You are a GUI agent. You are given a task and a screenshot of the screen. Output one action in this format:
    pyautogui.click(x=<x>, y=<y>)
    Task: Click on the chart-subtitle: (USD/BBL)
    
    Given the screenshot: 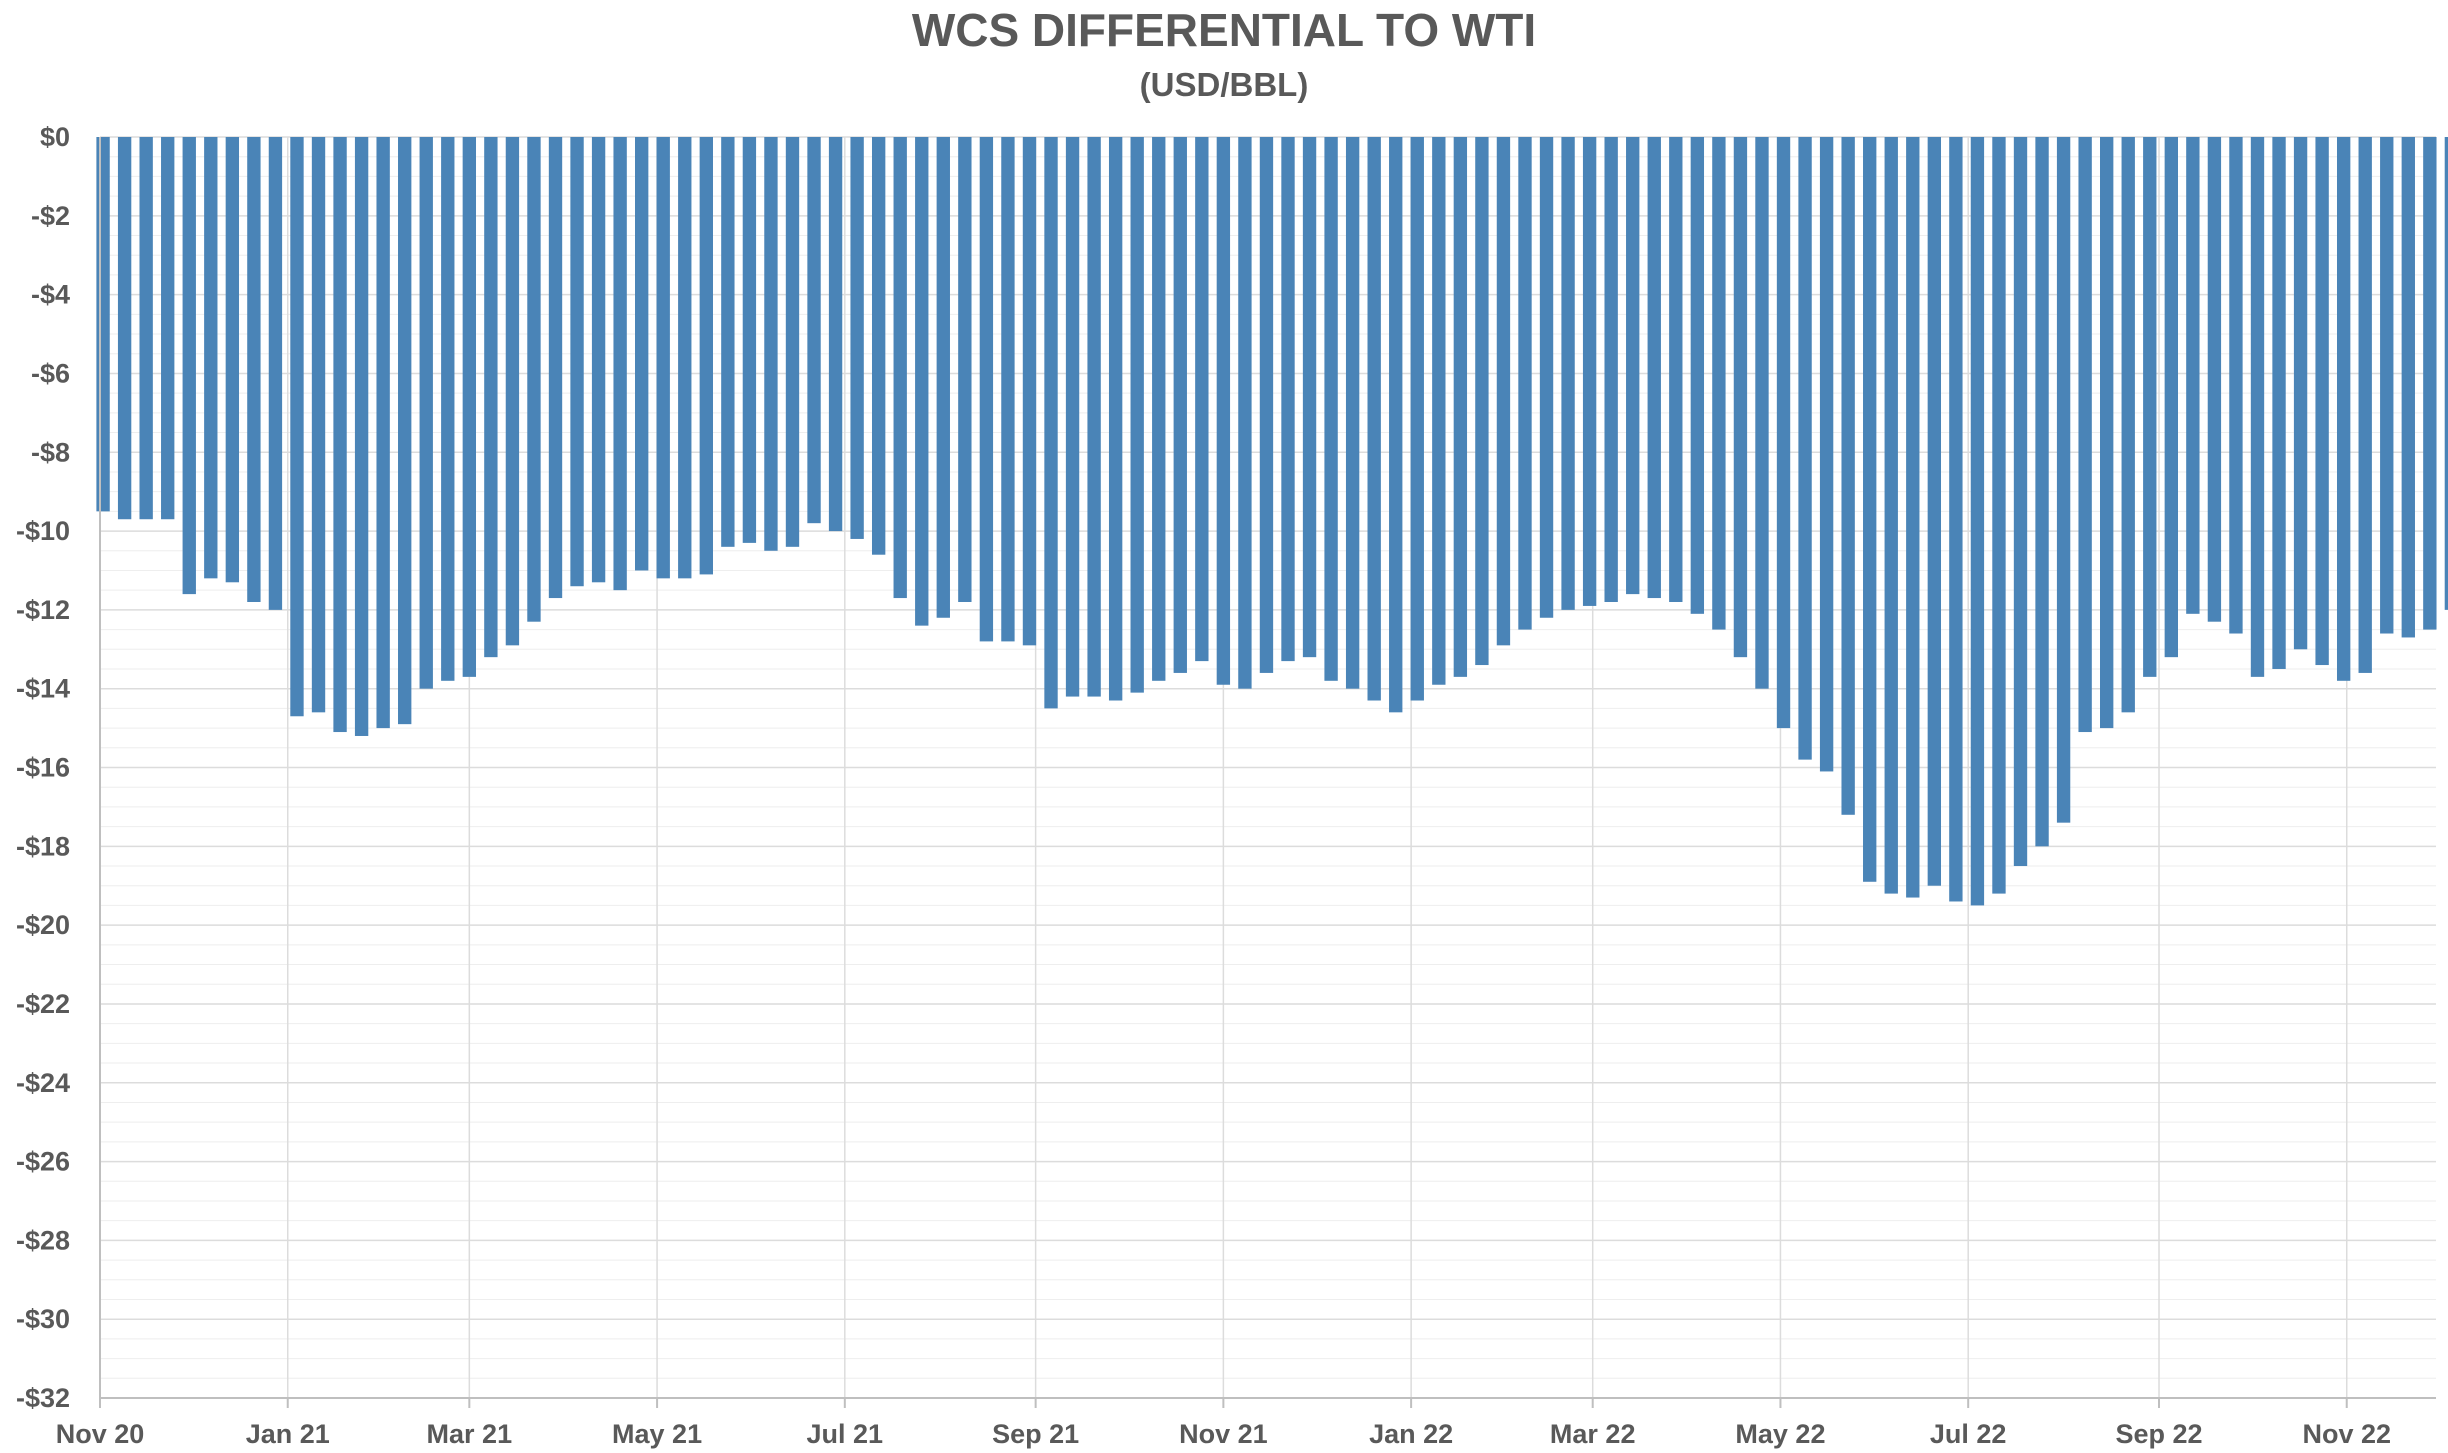 What is the action you would take?
    pyautogui.click(x=1224, y=84)
    